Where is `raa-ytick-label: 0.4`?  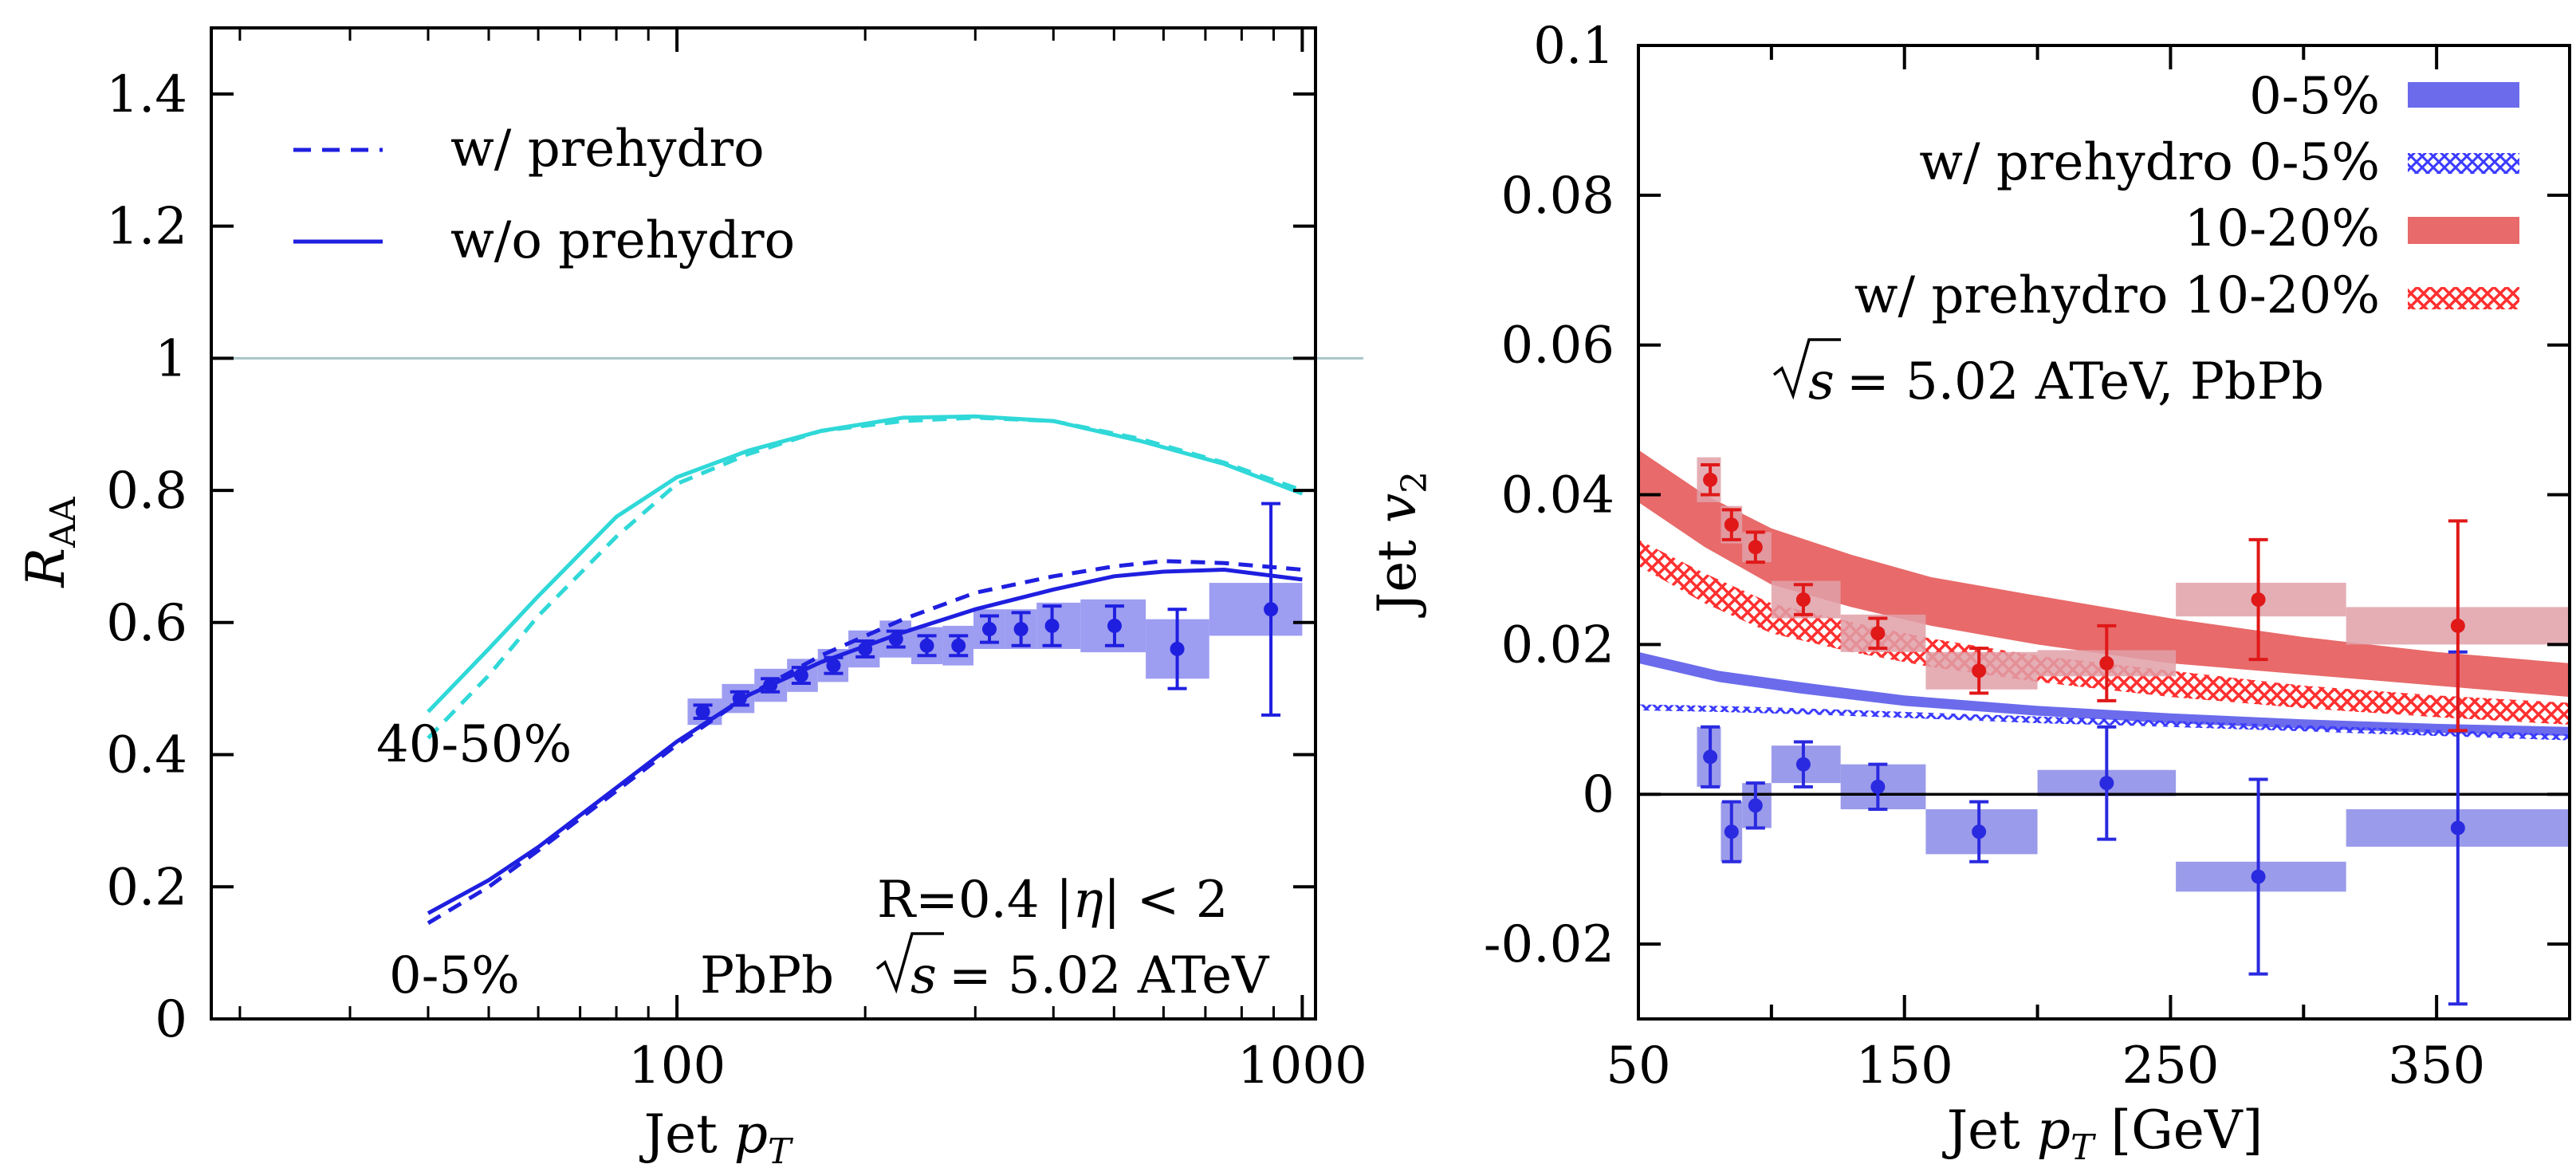
raa-ytick-label: 0.4 is located at coordinates (147, 755).